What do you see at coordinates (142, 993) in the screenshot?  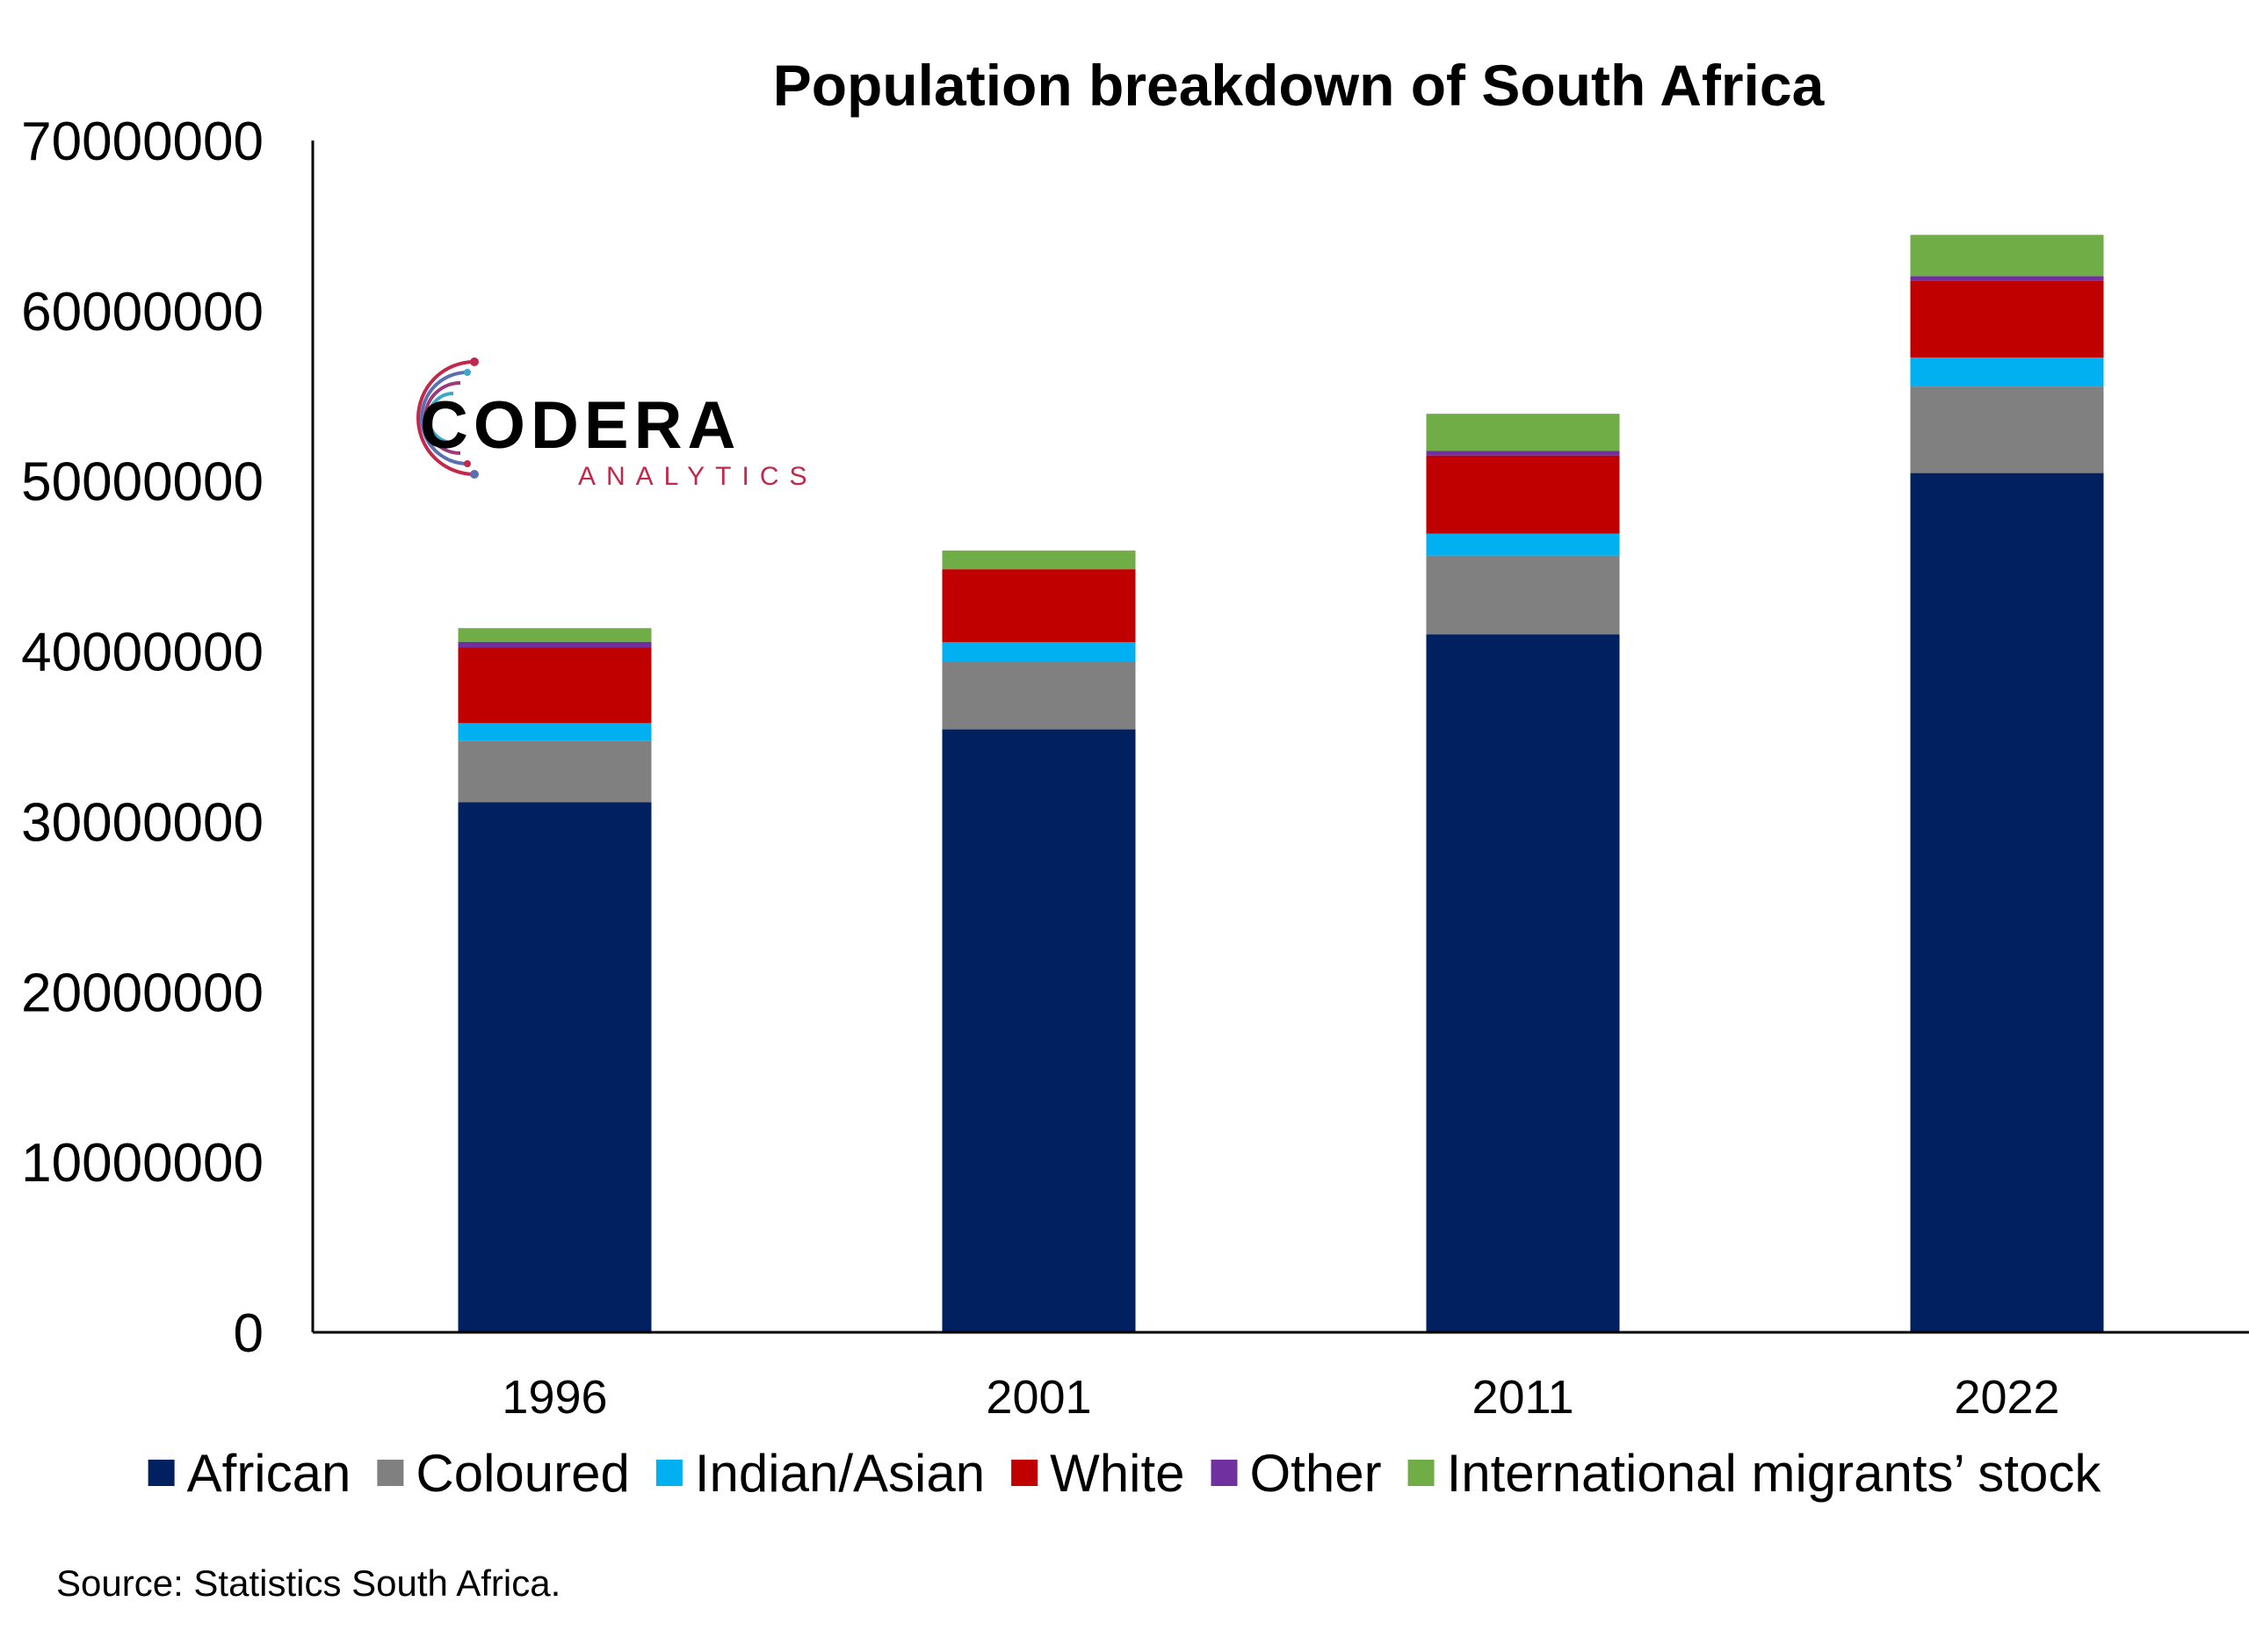 I see `y-tick-label: 20000000` at bounding box center [142, 993].